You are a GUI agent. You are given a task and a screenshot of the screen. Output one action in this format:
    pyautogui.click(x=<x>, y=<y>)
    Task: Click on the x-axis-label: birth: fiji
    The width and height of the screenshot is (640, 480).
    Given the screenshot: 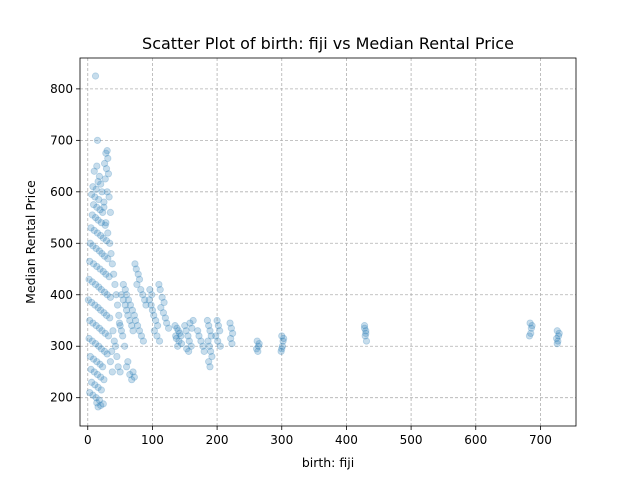 What is the action you would take?
    pyautogui.click(x=328, y=462)
    